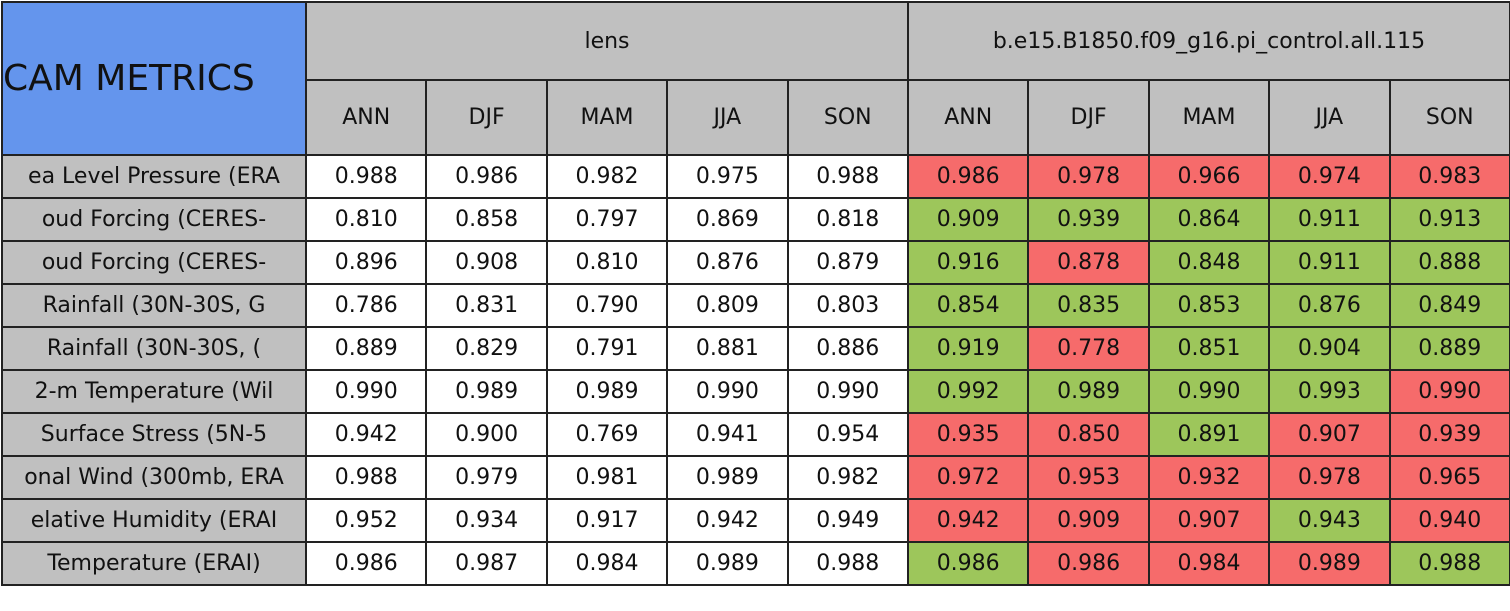 The image size is (1510, 611). What do you see at coordinates (727, 348) in the screenshot?
I see `value-cell: 0.881` at bounding box center [727, 348].